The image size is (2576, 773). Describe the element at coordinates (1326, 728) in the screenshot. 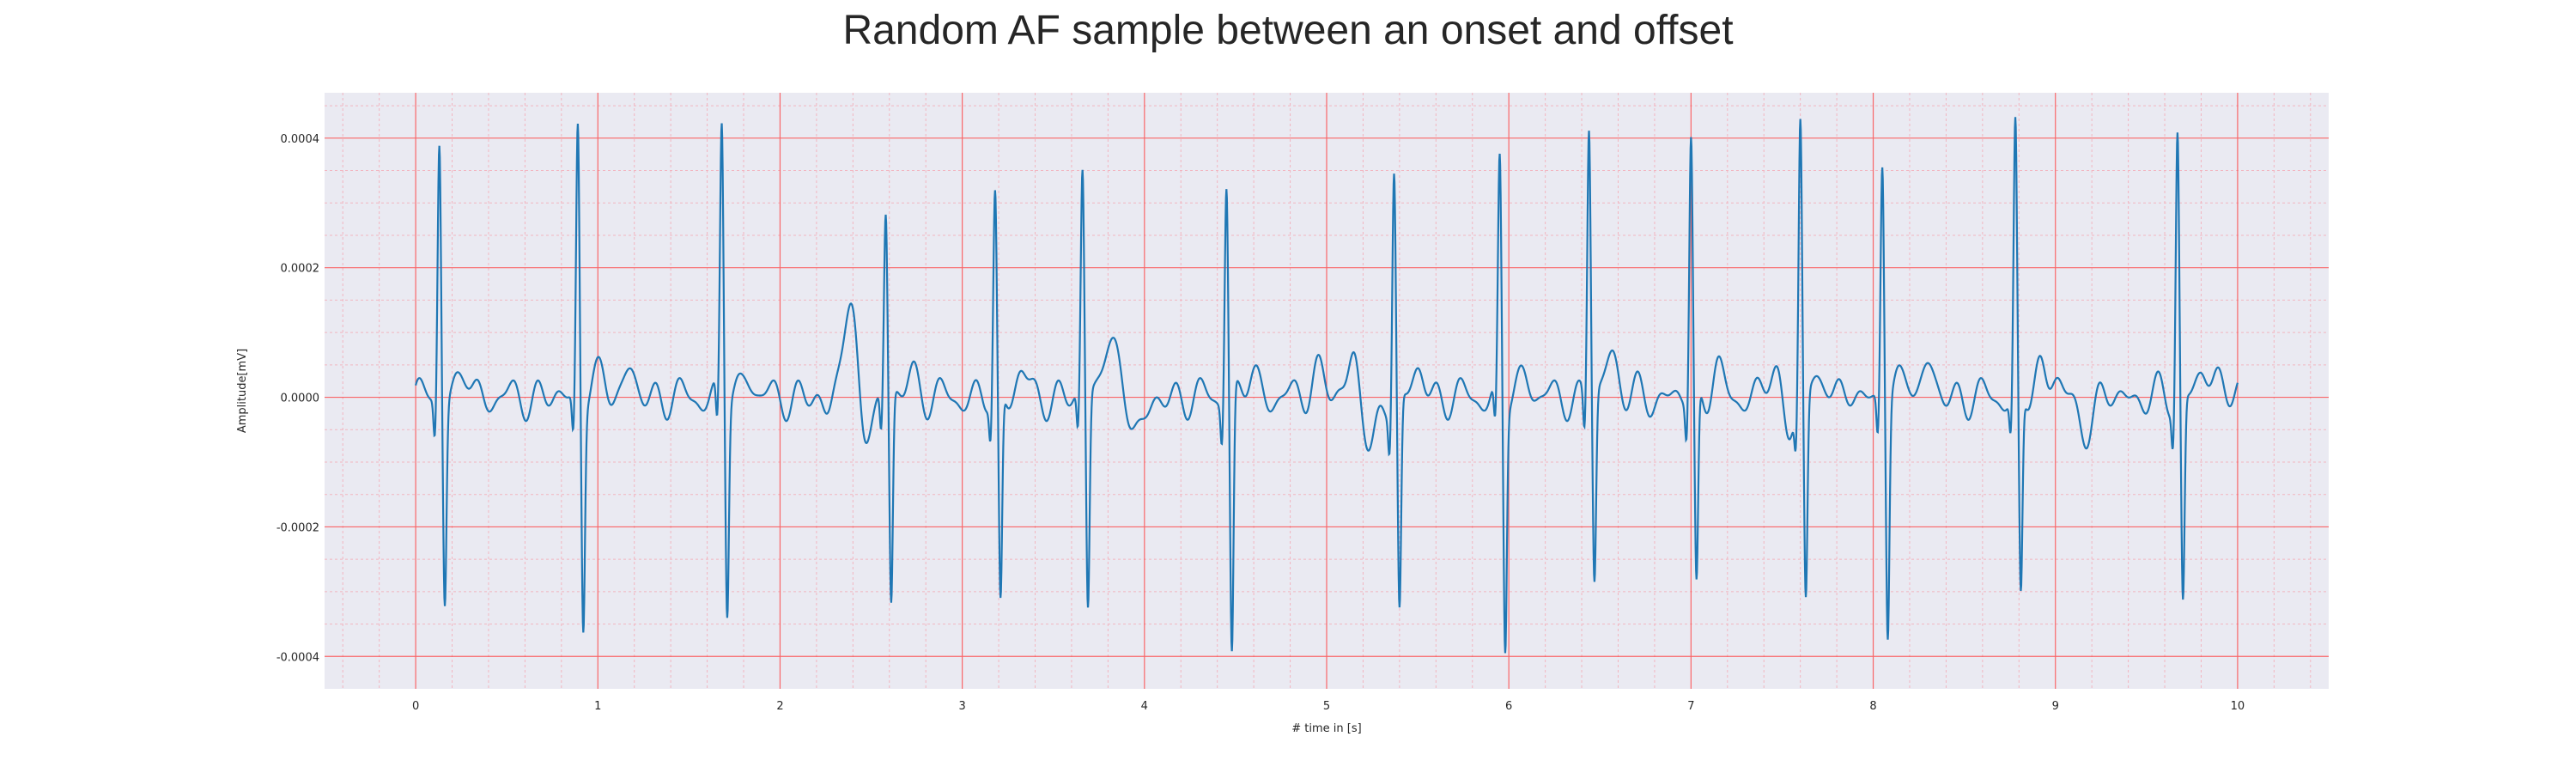

I see `x-axis-label: # time in [s]` at that location.